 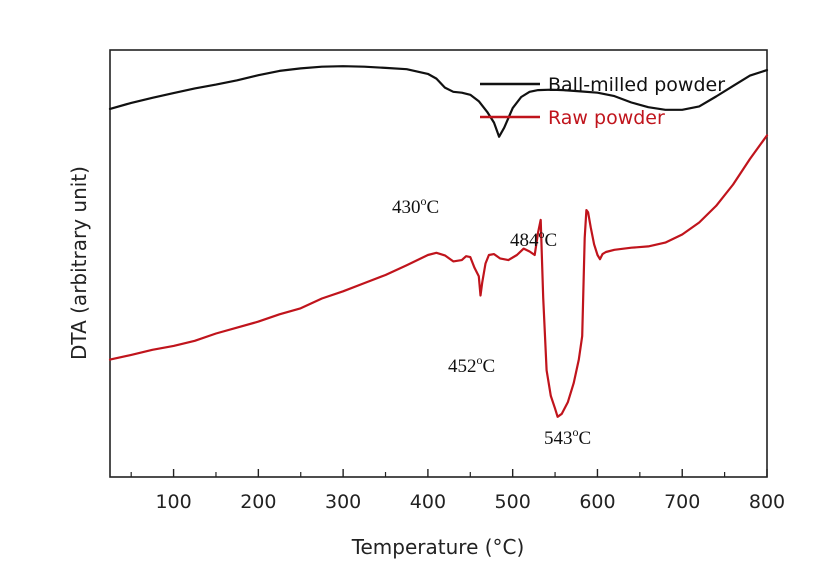 I want to click on peak-label-484: 484oC, so click(x=533, y=239).